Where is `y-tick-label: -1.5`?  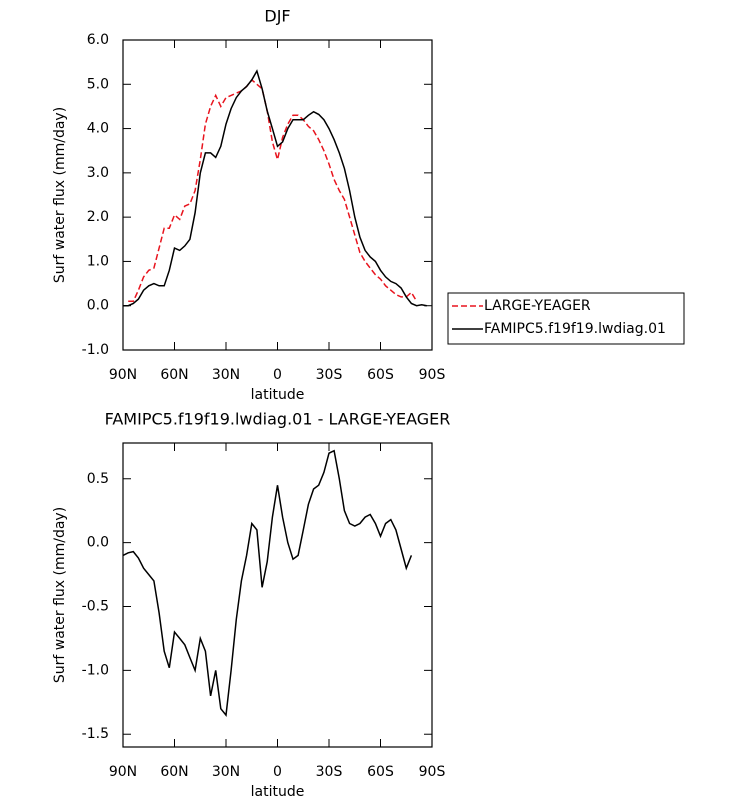 y-tick-label: -1.5 is located at coordinates (95, 734).